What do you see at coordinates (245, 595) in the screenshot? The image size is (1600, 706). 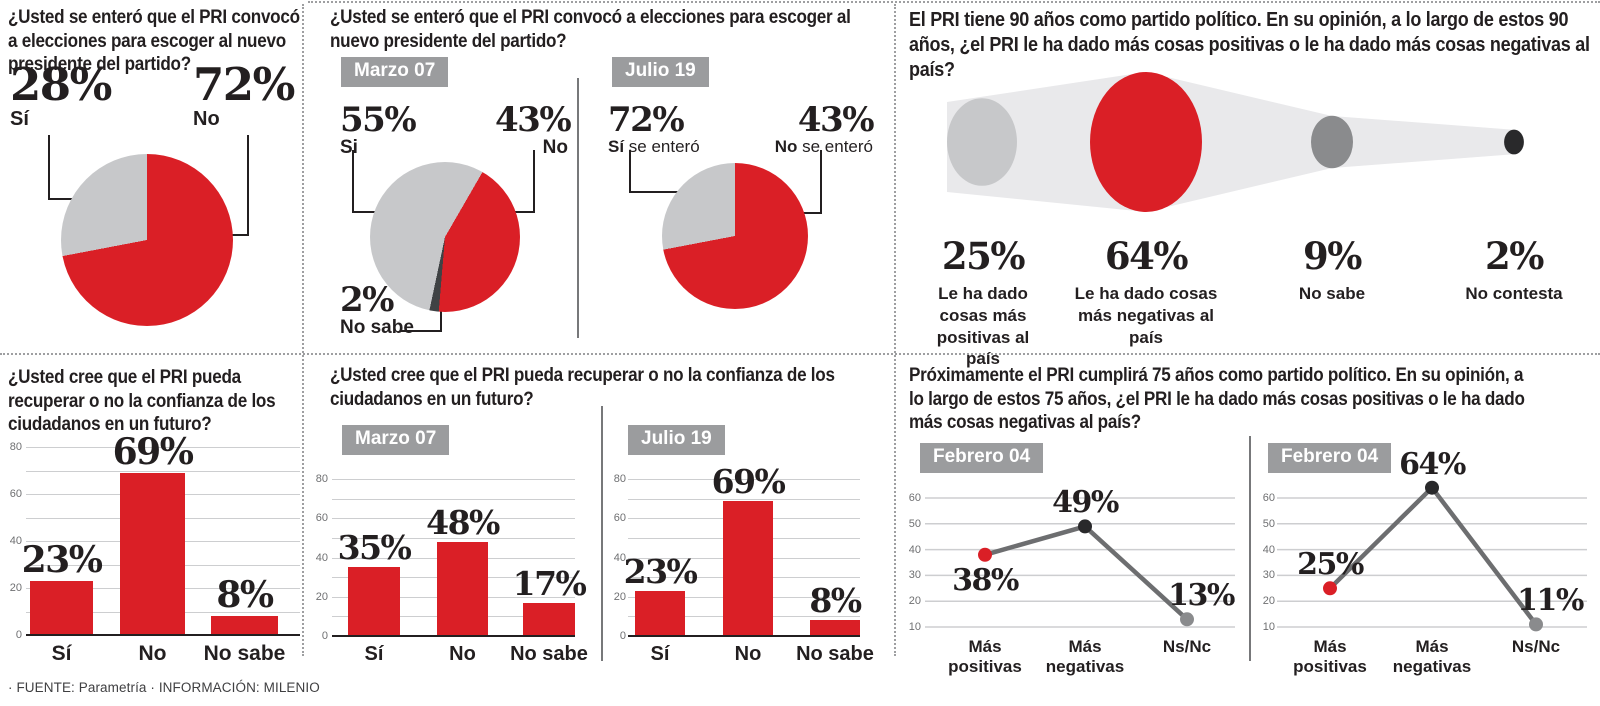 I see `bar-value-label: 8%` at bounding box center [245, 595].